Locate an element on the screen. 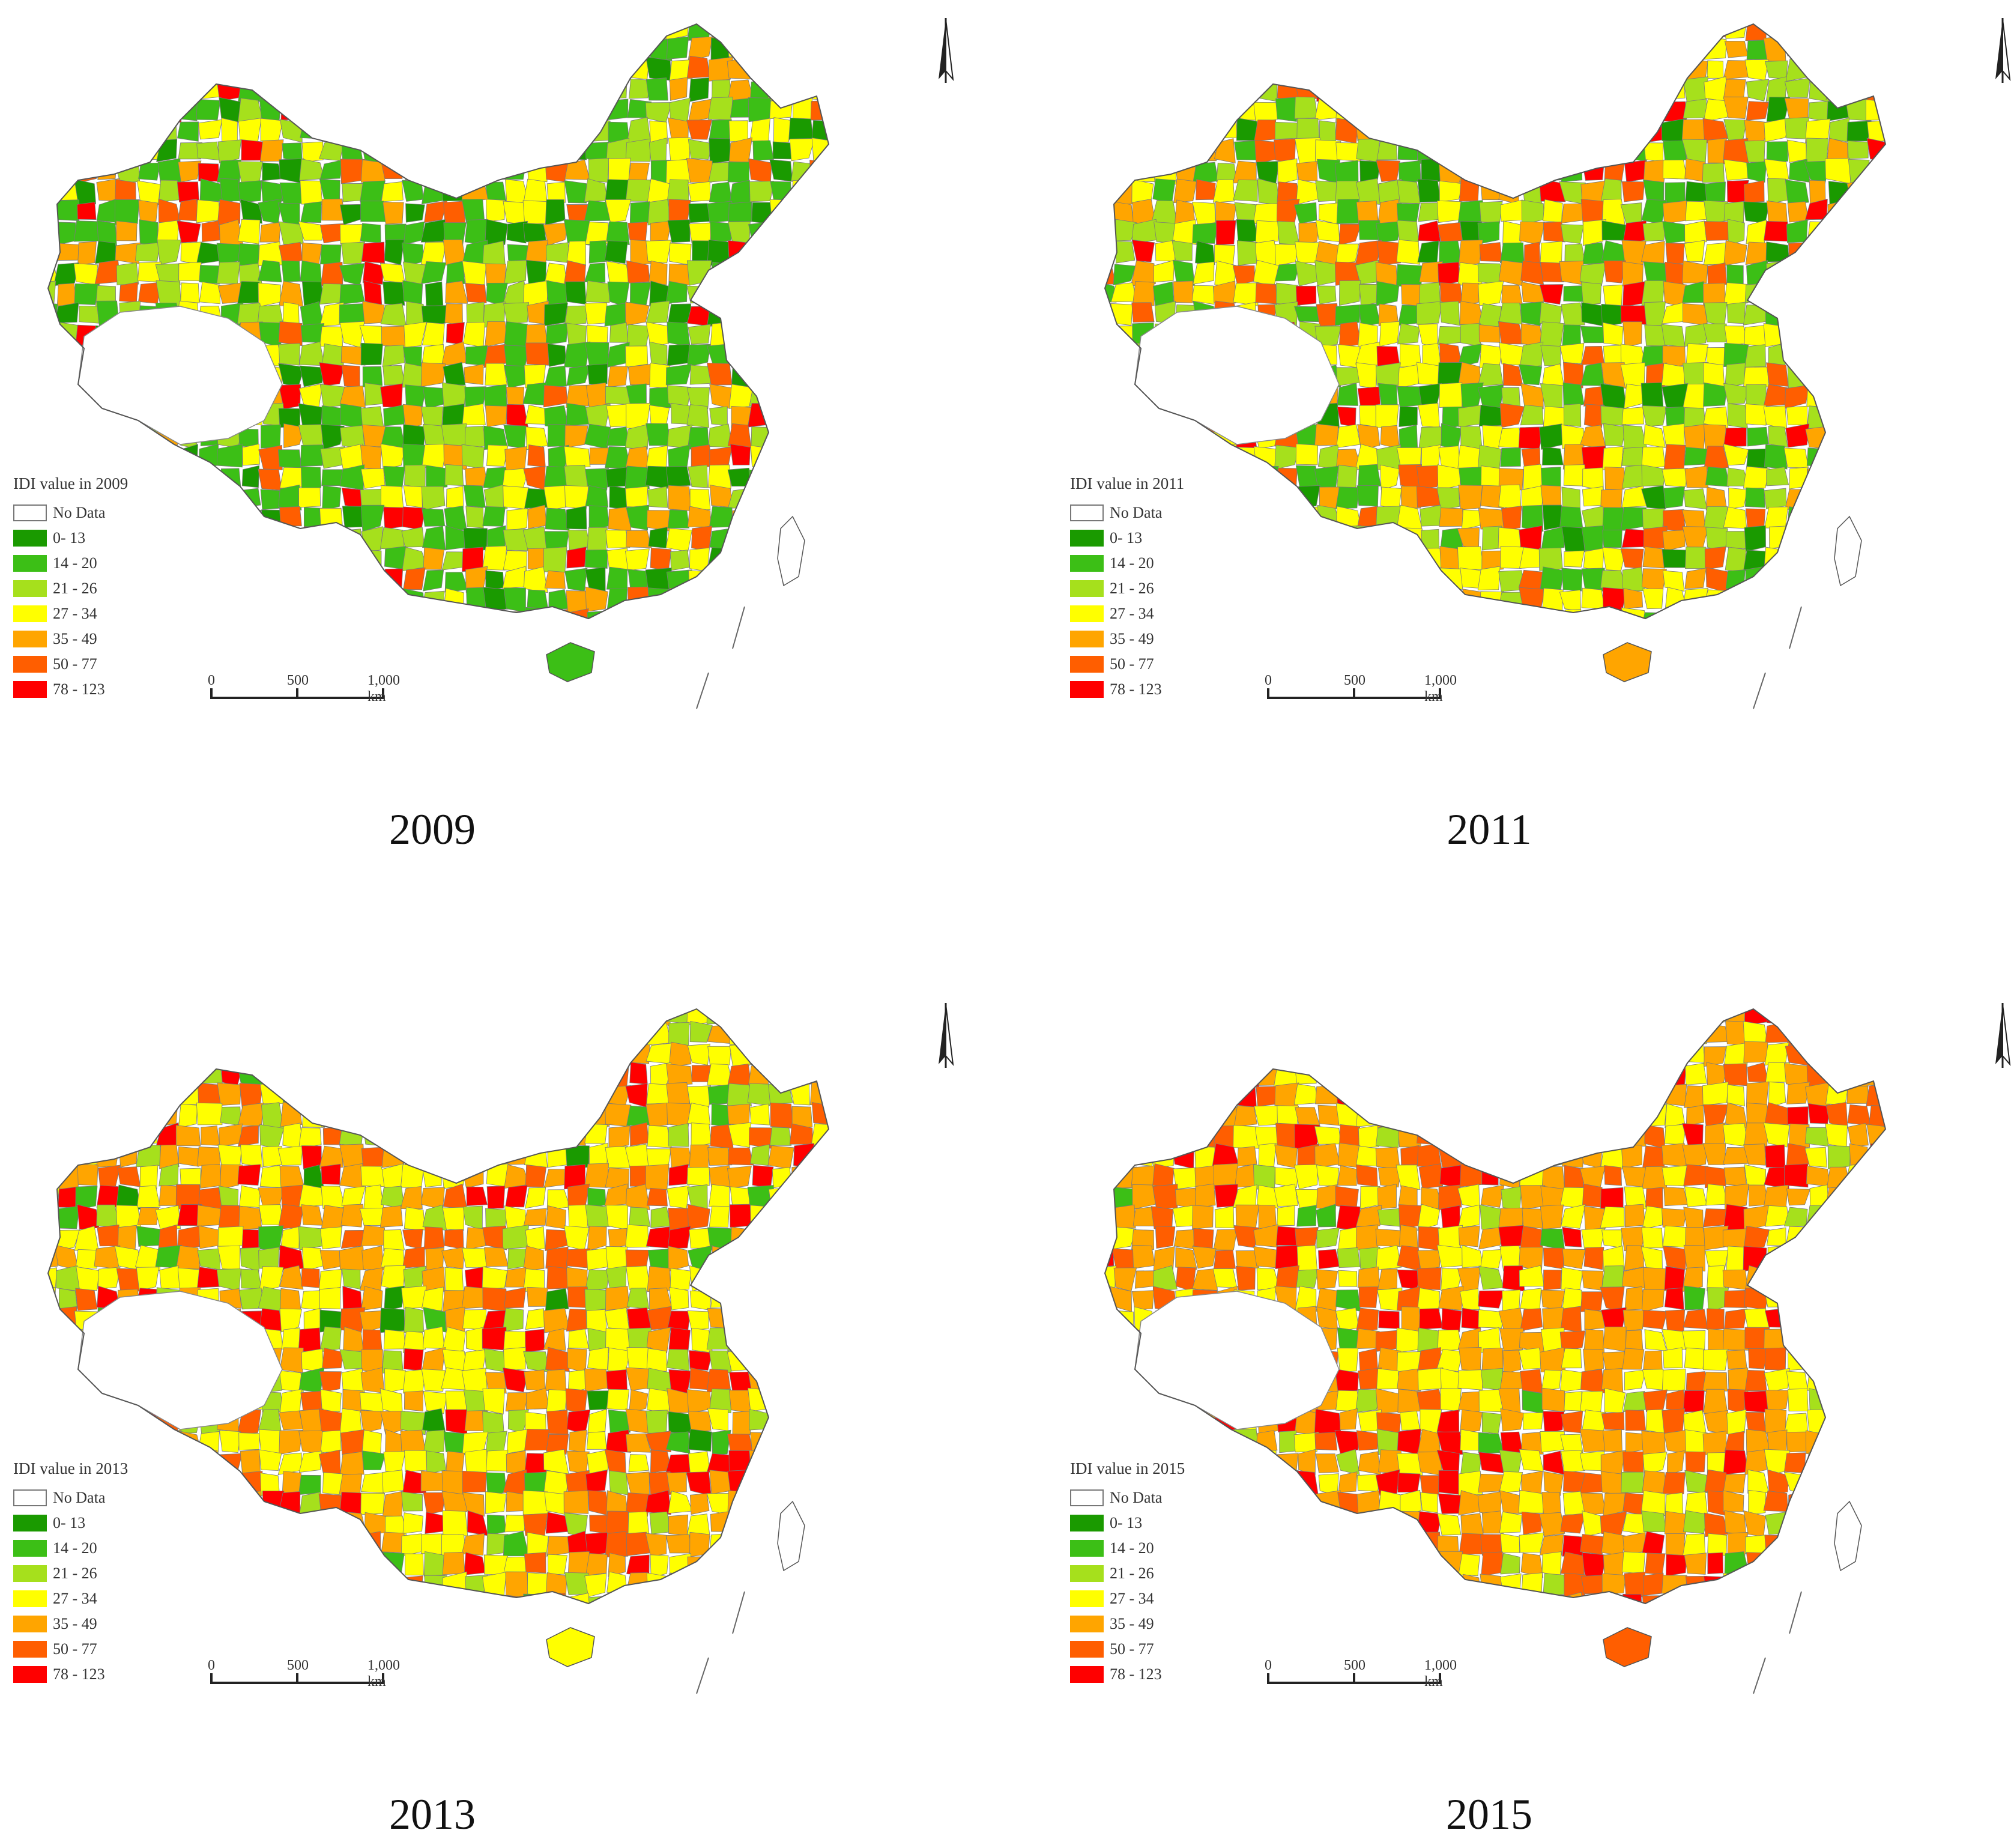 The height and width of the screenshot is (1848, 2011). legend-item: 14 - 20 is located at coordinates (103, 564).